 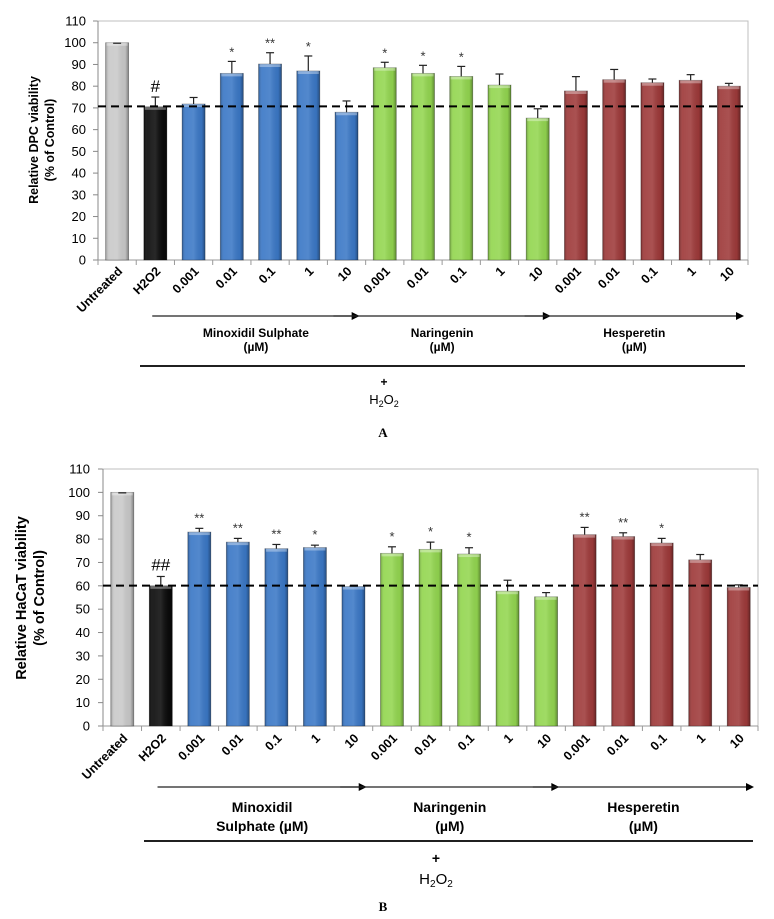 I want to click on y-tick-label: 100, so click(x=79, y=492).